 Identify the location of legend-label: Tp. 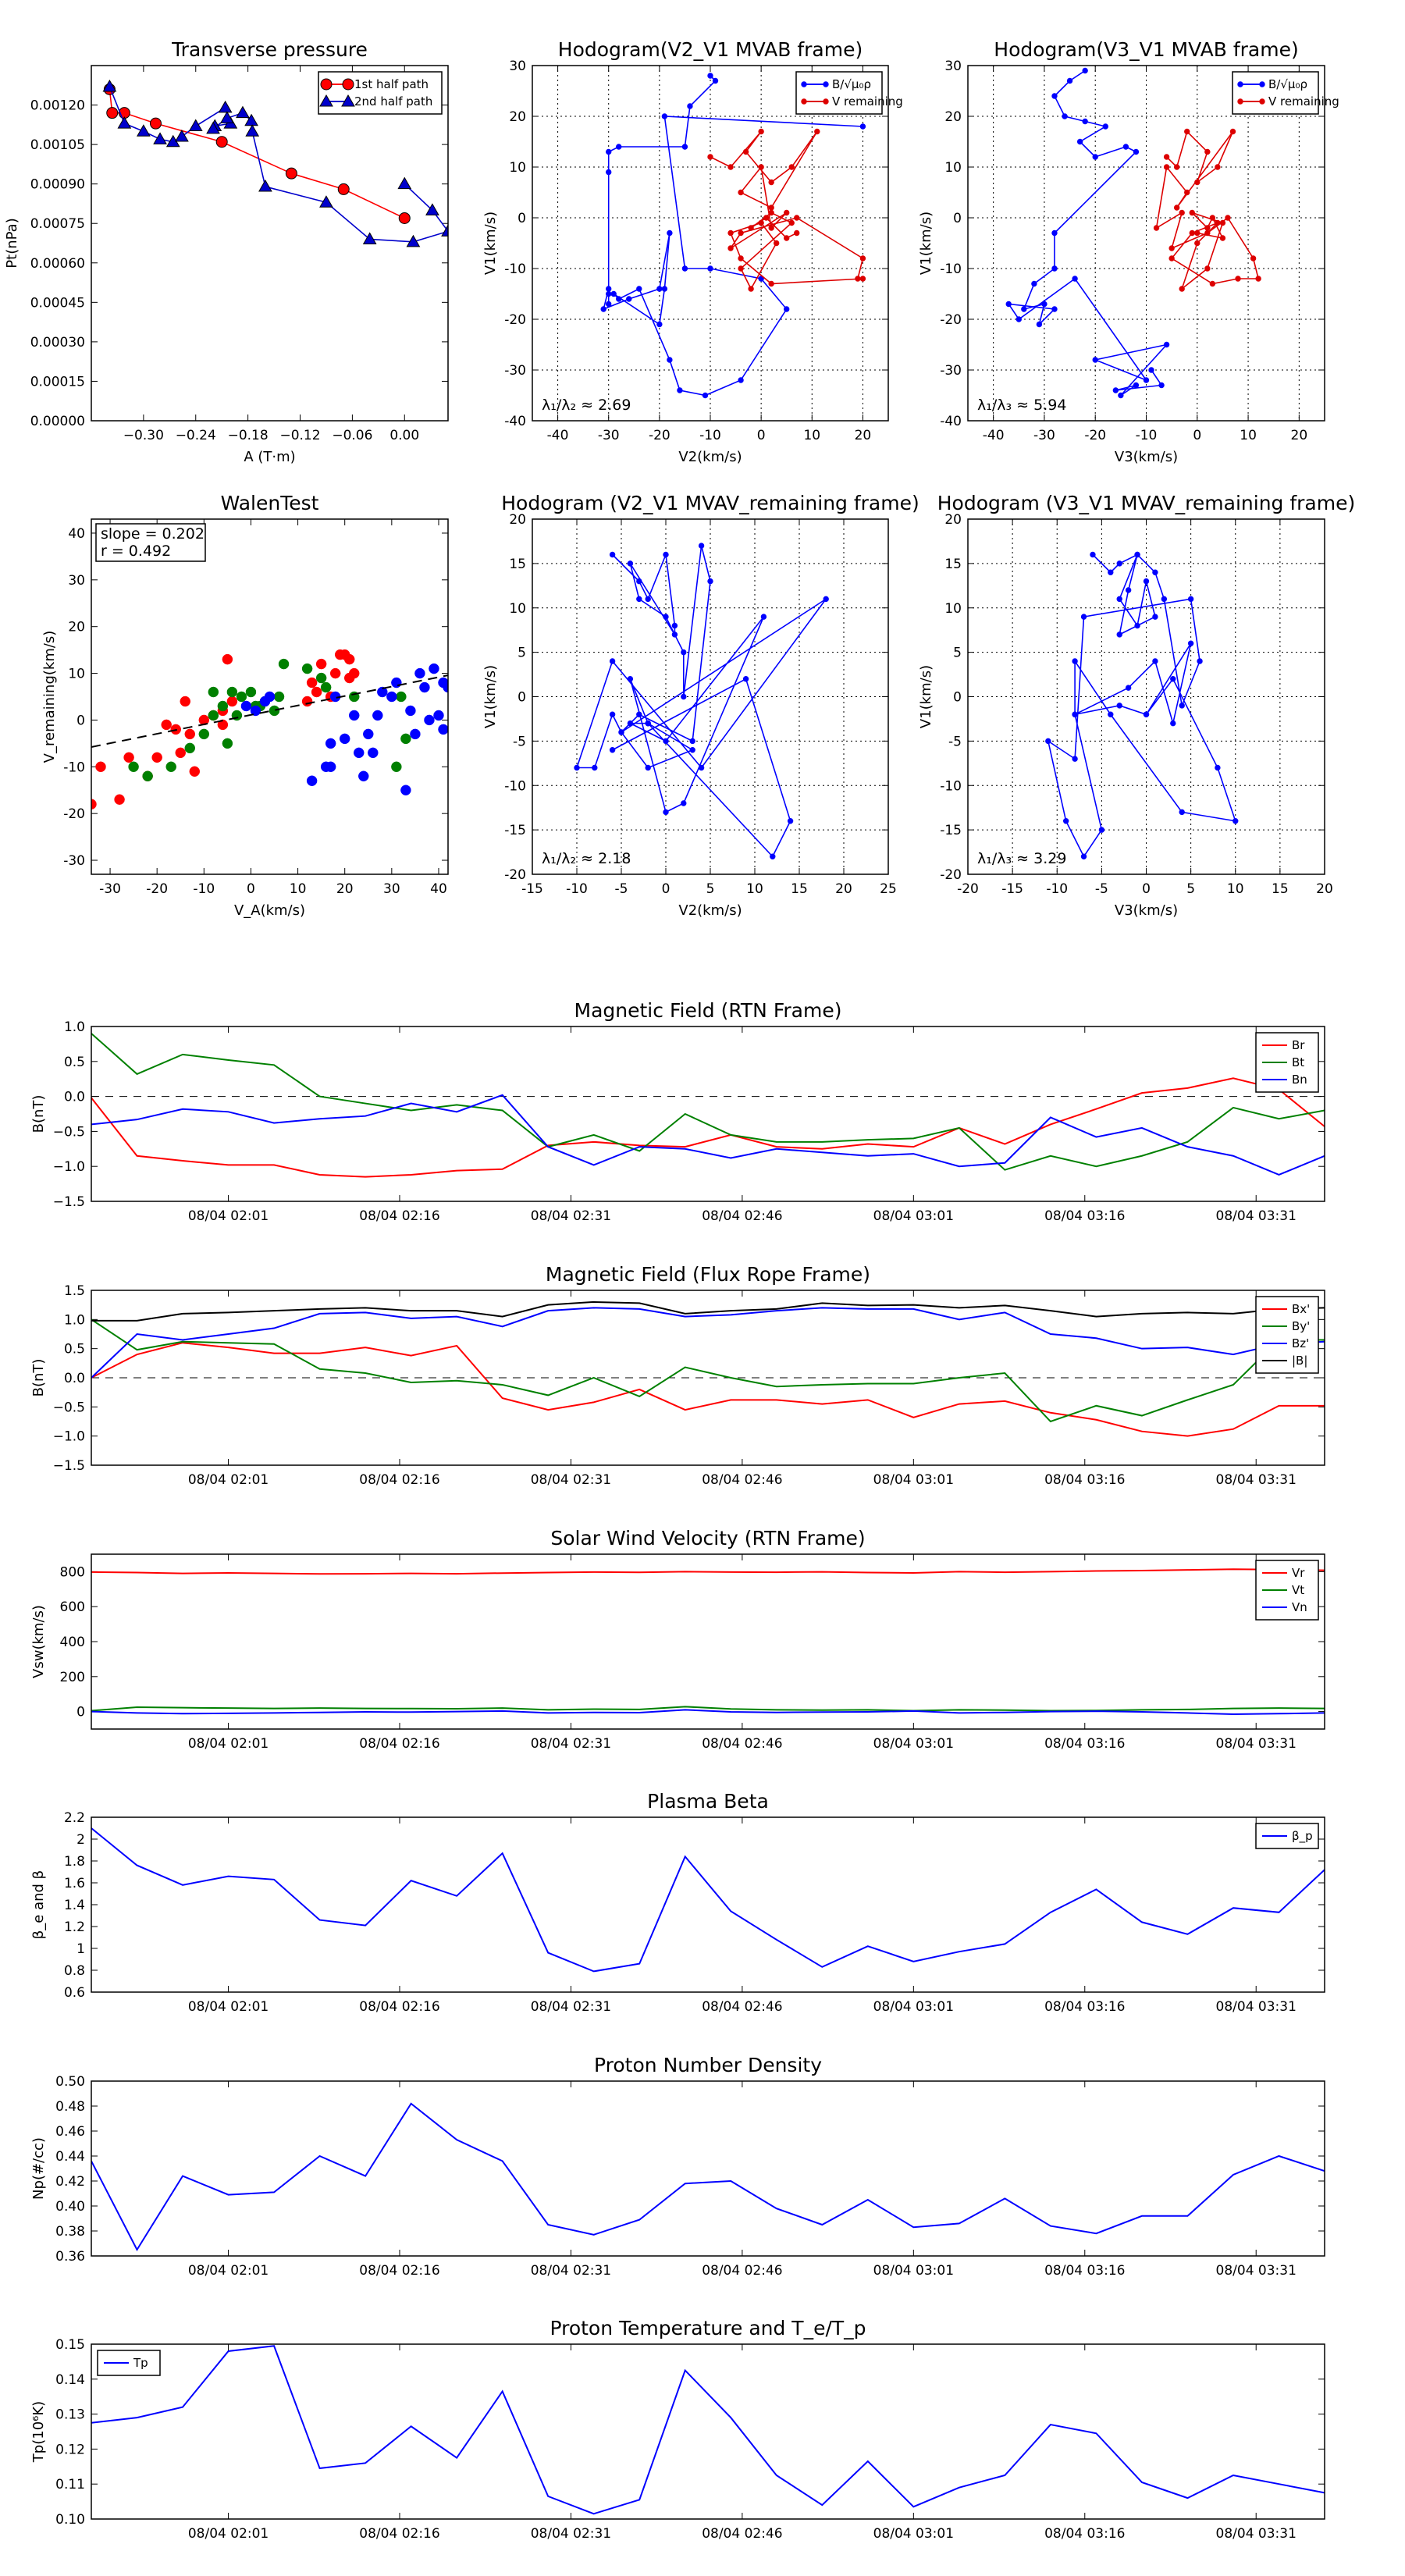
(140, 2363).